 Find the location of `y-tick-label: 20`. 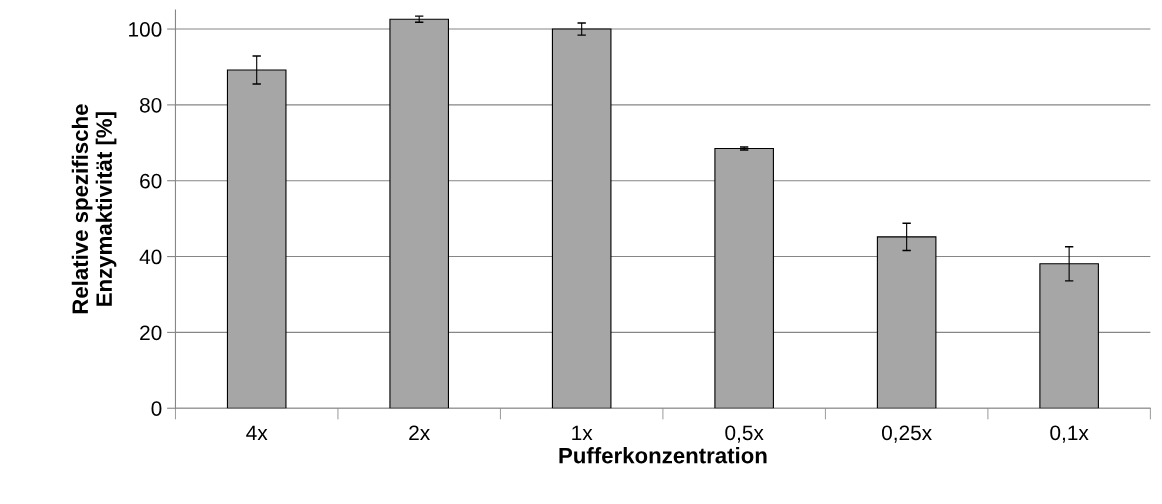

y-tick-label: 20 is located at coordinates (151, 333).